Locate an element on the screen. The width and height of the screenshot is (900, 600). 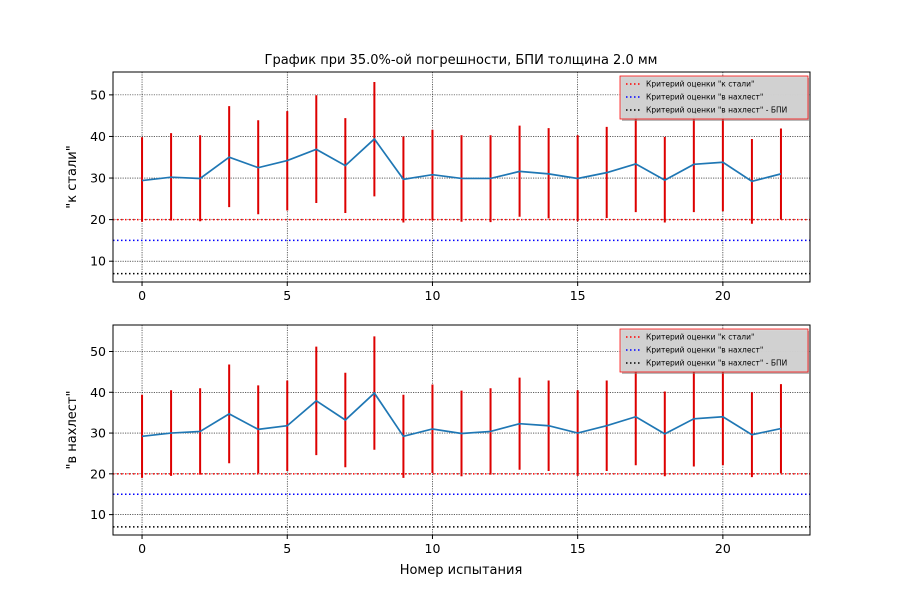
y-axis-label: "к стали" is located at coordinates (72, 176).